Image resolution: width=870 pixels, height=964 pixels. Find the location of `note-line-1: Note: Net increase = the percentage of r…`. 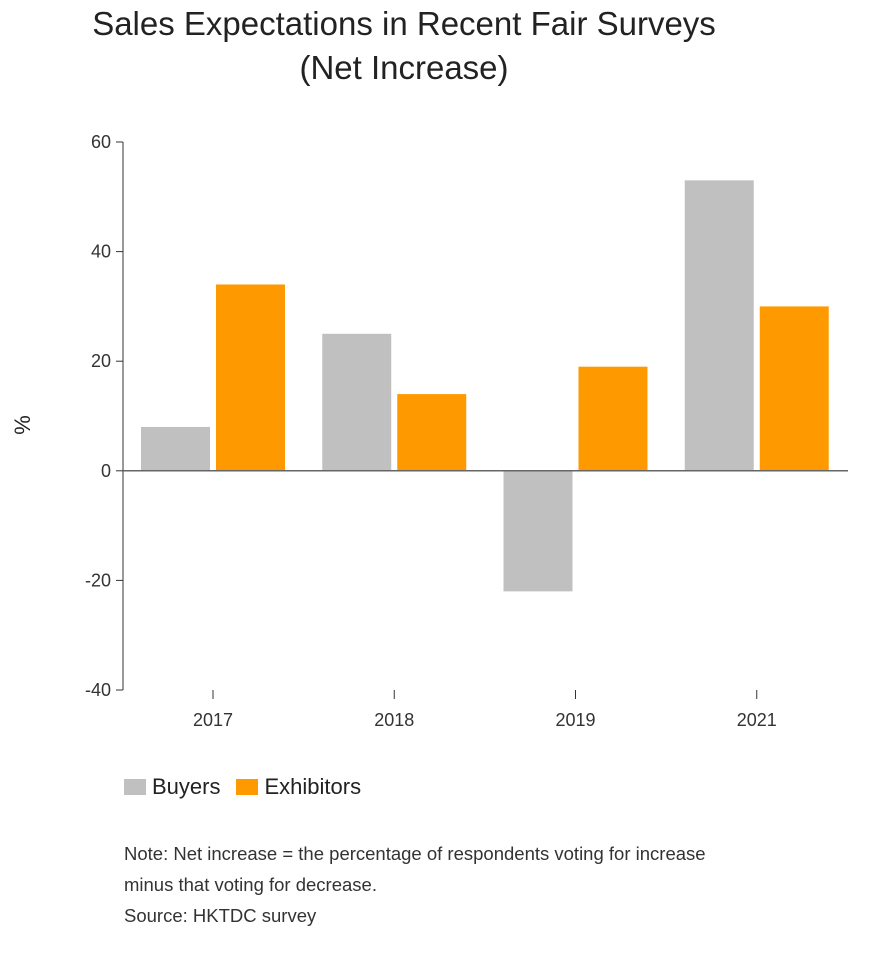

note-line-1: Note: Net increase = the percentage of r… is located at coordinates (415, 853).